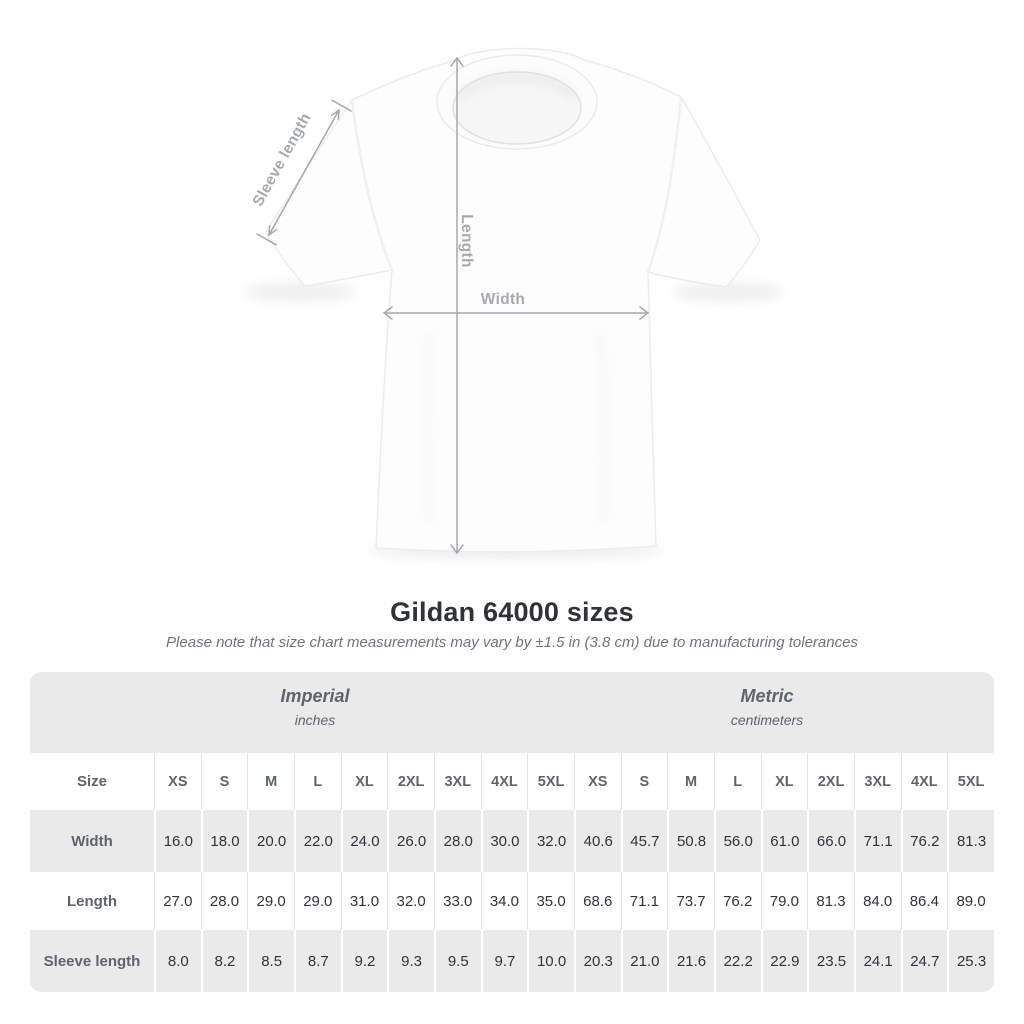 The height and width of the screenshot is (1024, 1024). Describe the element at coordinates (690, 781) in the screenshot. I see `size-header-metric-m: M` at that location.